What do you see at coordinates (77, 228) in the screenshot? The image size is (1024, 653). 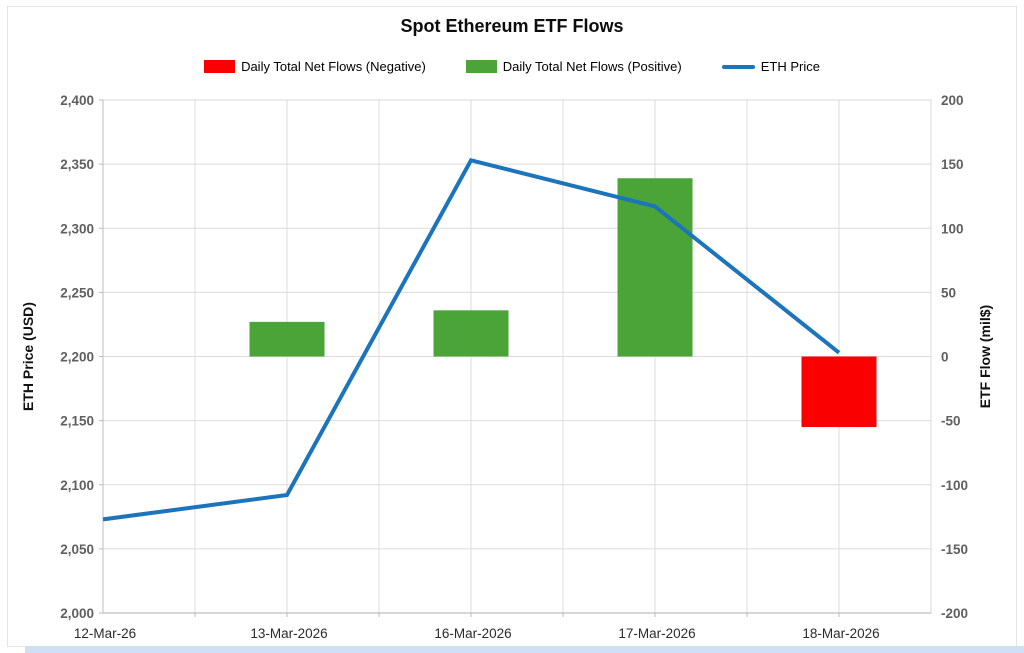 I see `left-axis-tick-label: 2,300` at bounding box center [77, 228].